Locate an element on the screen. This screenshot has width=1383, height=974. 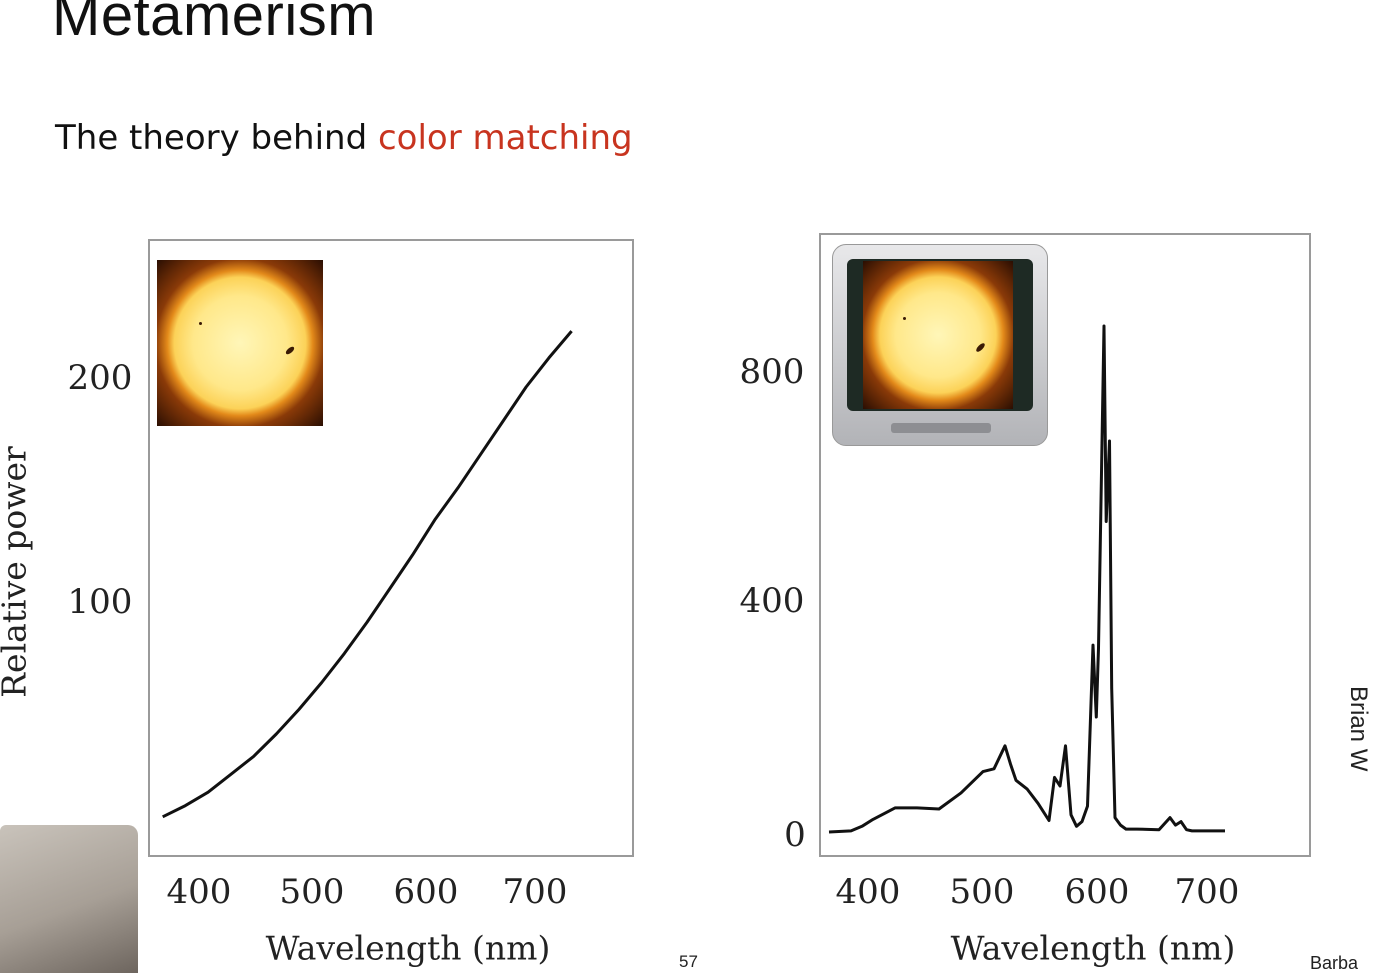
subtitle-text: The theory behind is located at coordinates (216, 138).